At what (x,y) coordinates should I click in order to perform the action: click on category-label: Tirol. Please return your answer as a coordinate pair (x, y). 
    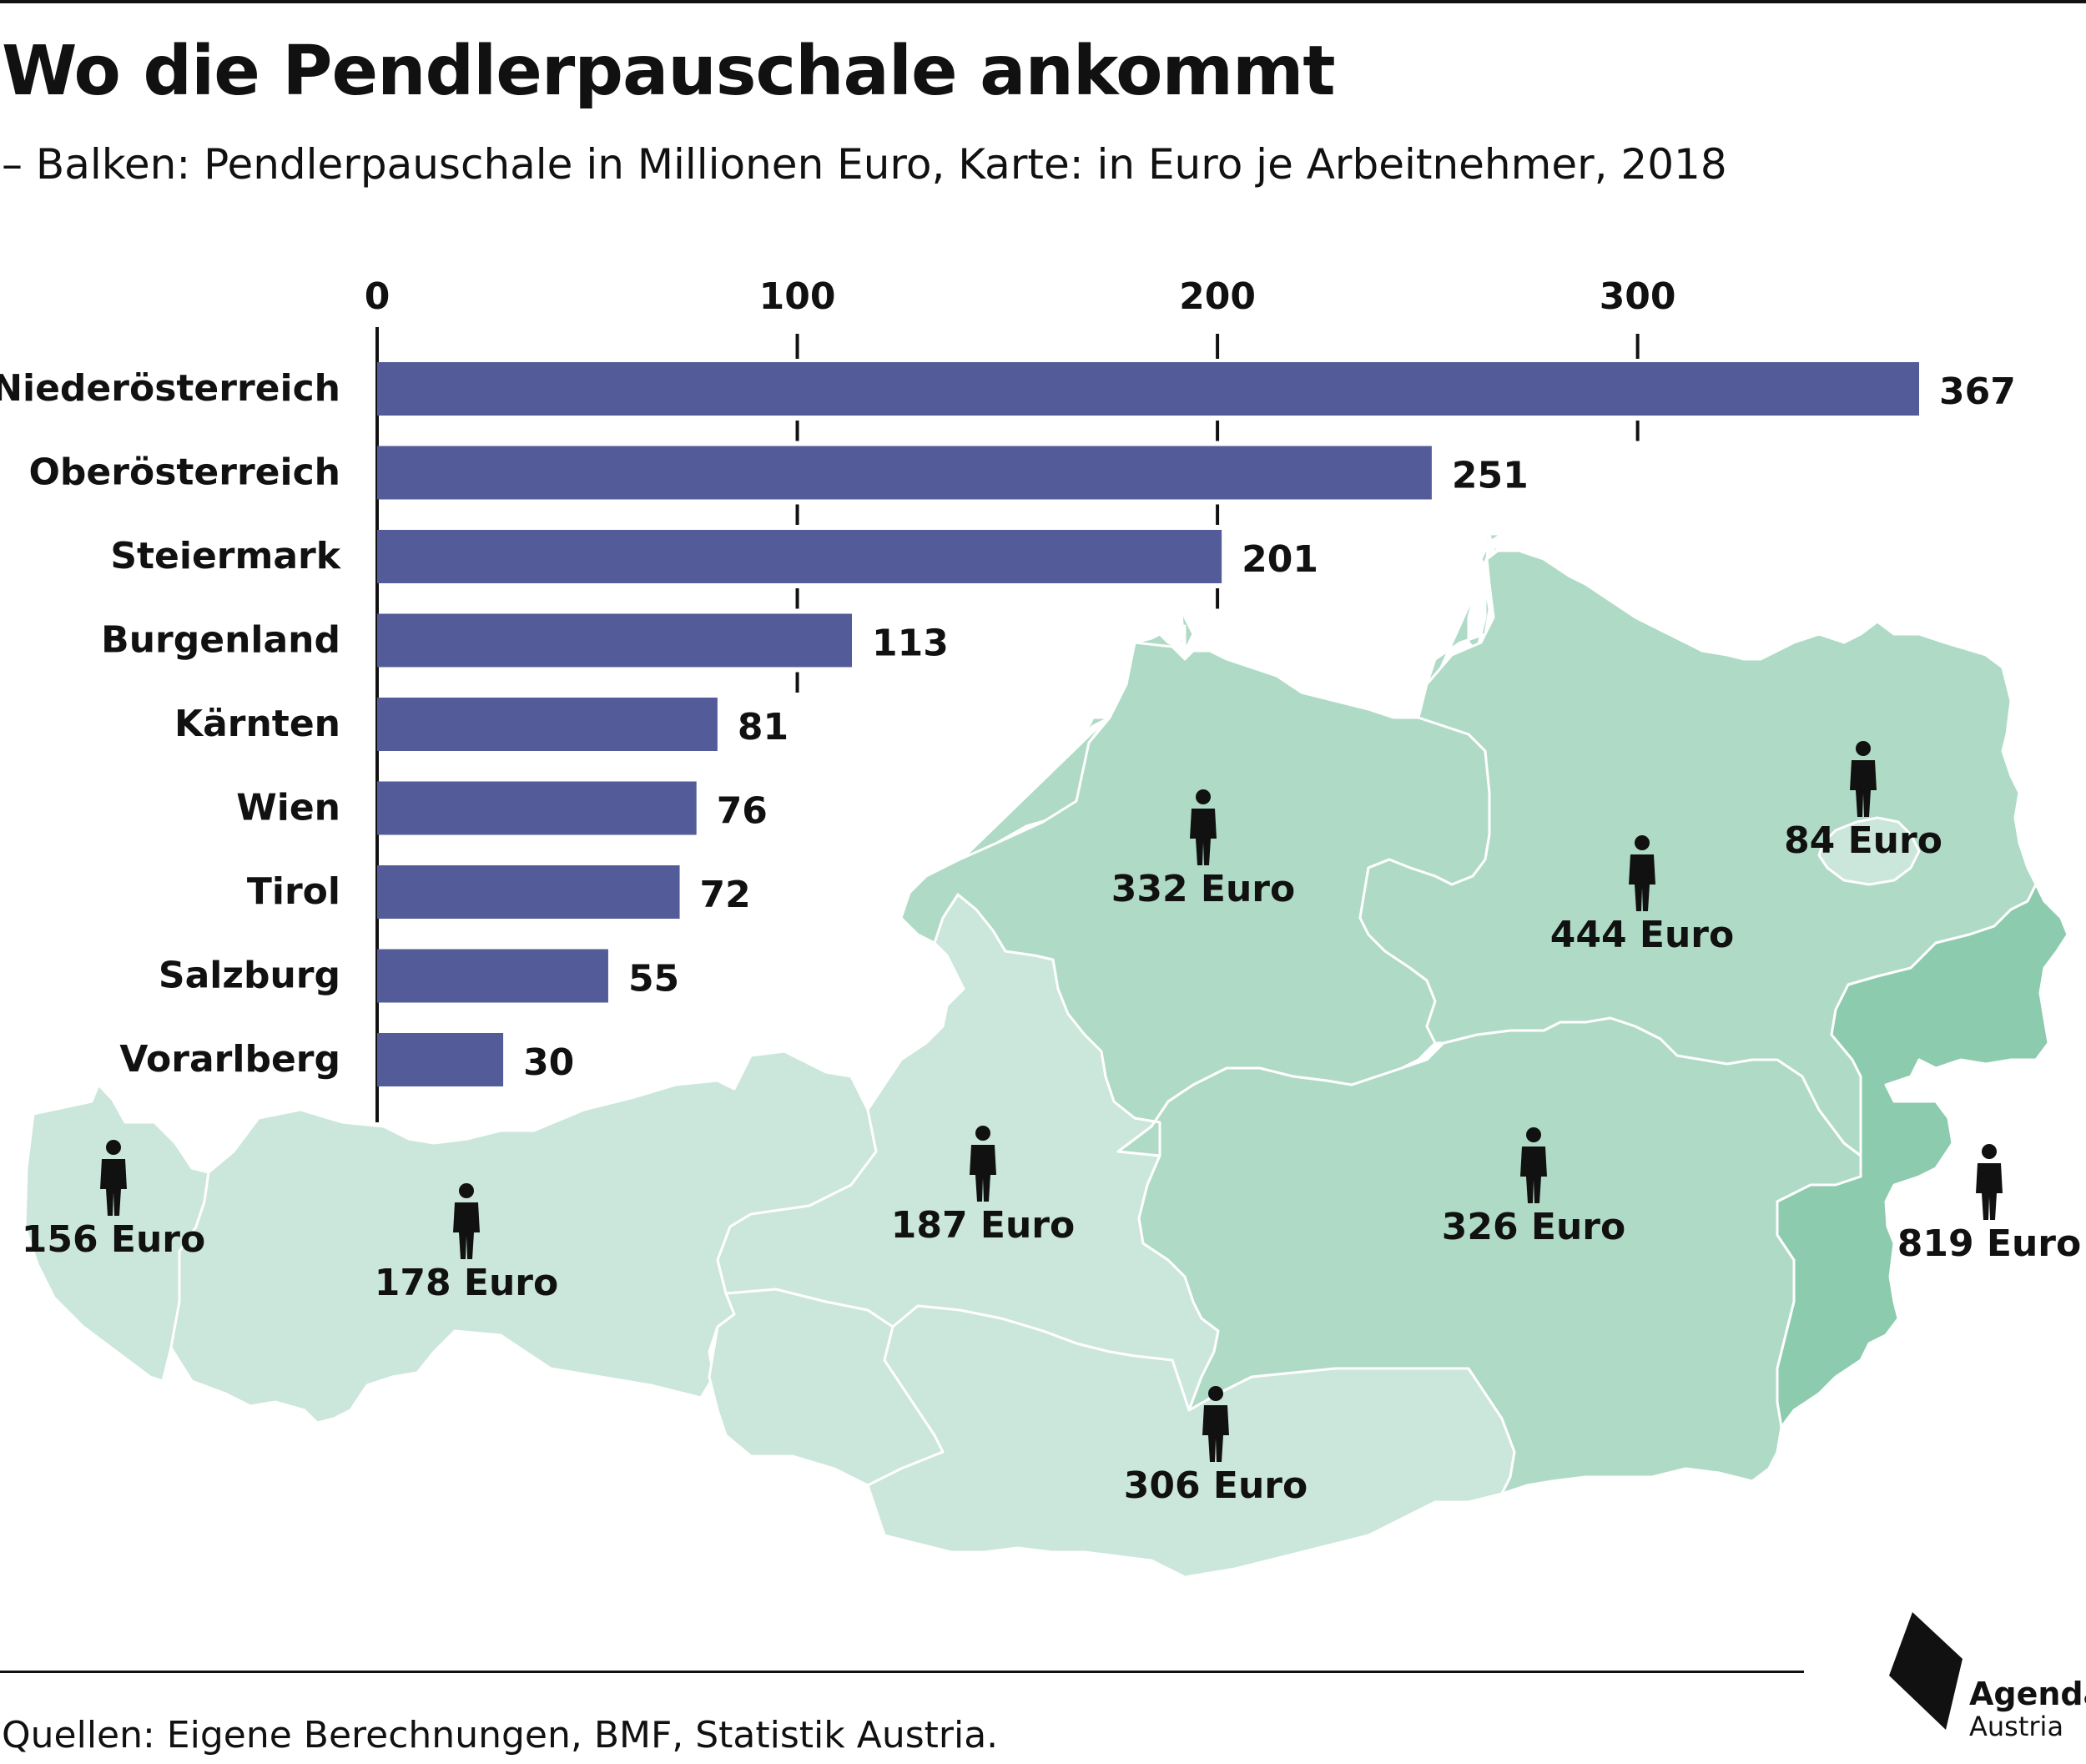
    Looking at the image, I should click on (294, 891).